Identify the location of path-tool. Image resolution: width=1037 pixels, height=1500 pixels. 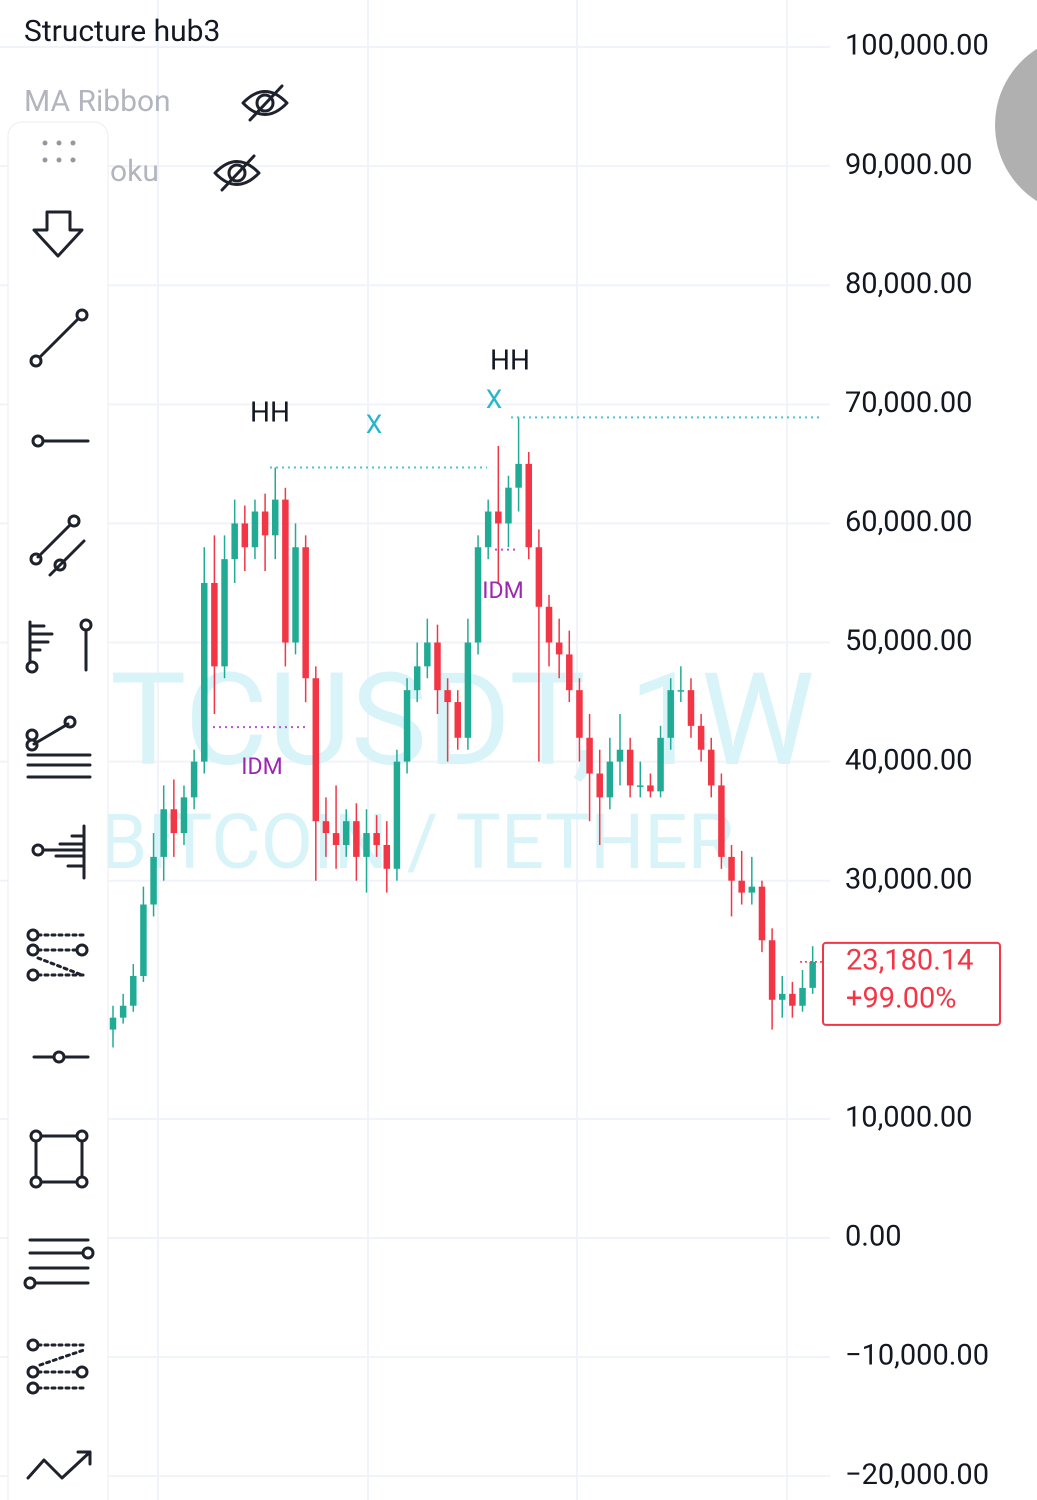
(59, 1465).